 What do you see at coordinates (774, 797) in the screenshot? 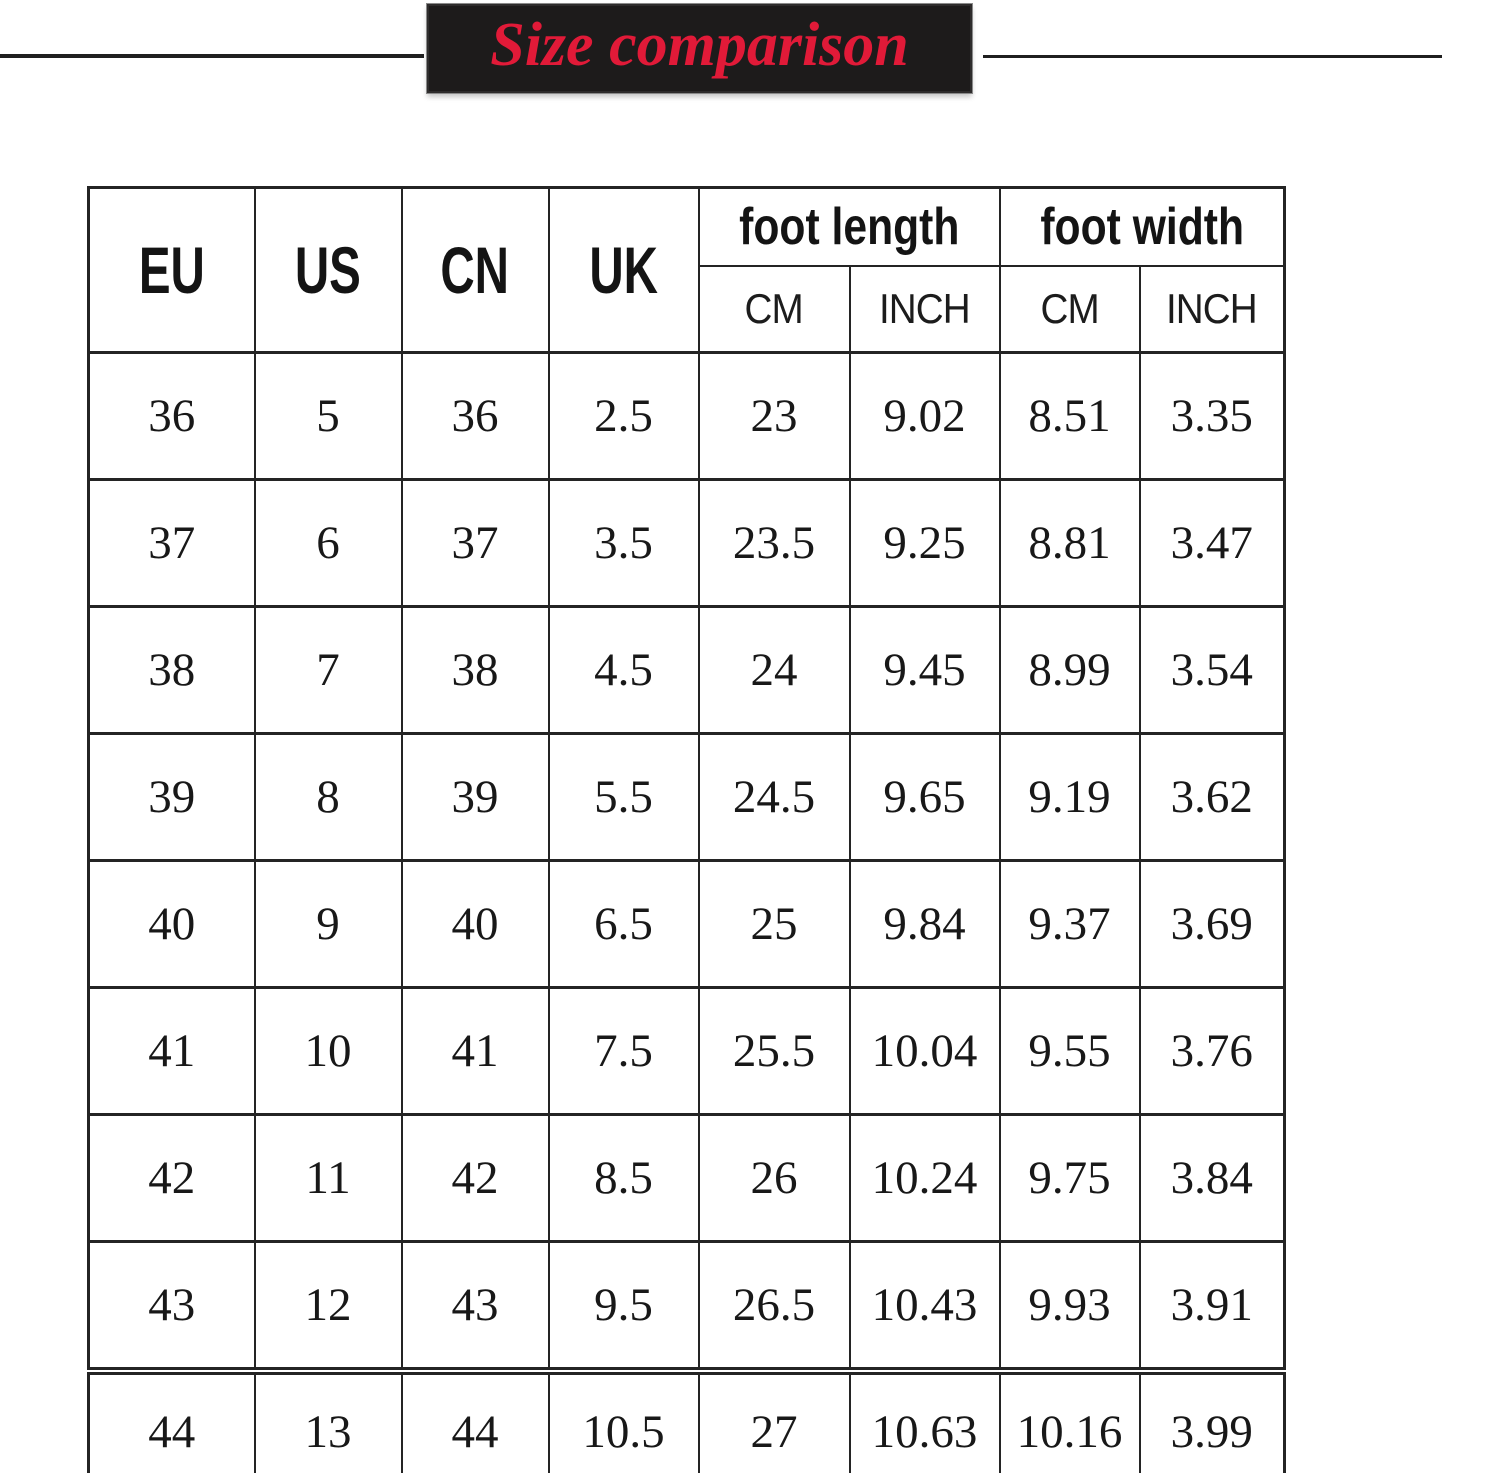
I see `size-cell: 24.5` at bounding box center [774, 797].